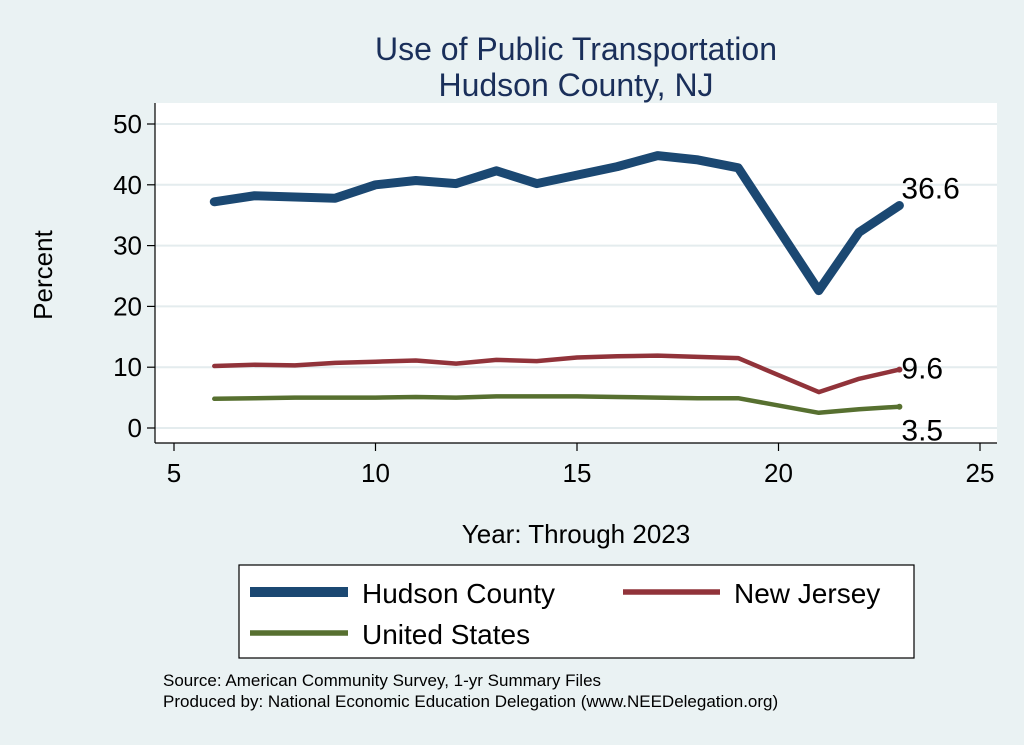 The height and width of the screenshot is (745, 1024). Describe the element at coordinates (127, 306) in the screenshot. I see `y-tick-label-20: 20` at that location.